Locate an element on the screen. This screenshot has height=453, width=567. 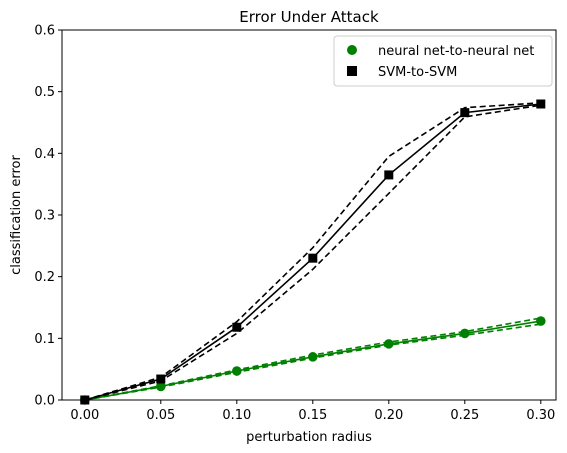
x-tick-label: 0.20 is located at coordinates (388, 415).